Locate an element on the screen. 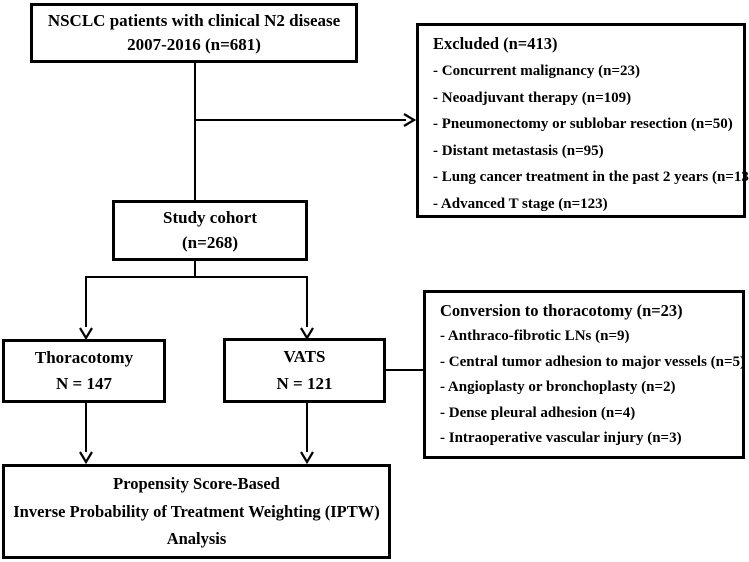  study-cohort-line1: Study cohort is located at coordinates (210, 217).